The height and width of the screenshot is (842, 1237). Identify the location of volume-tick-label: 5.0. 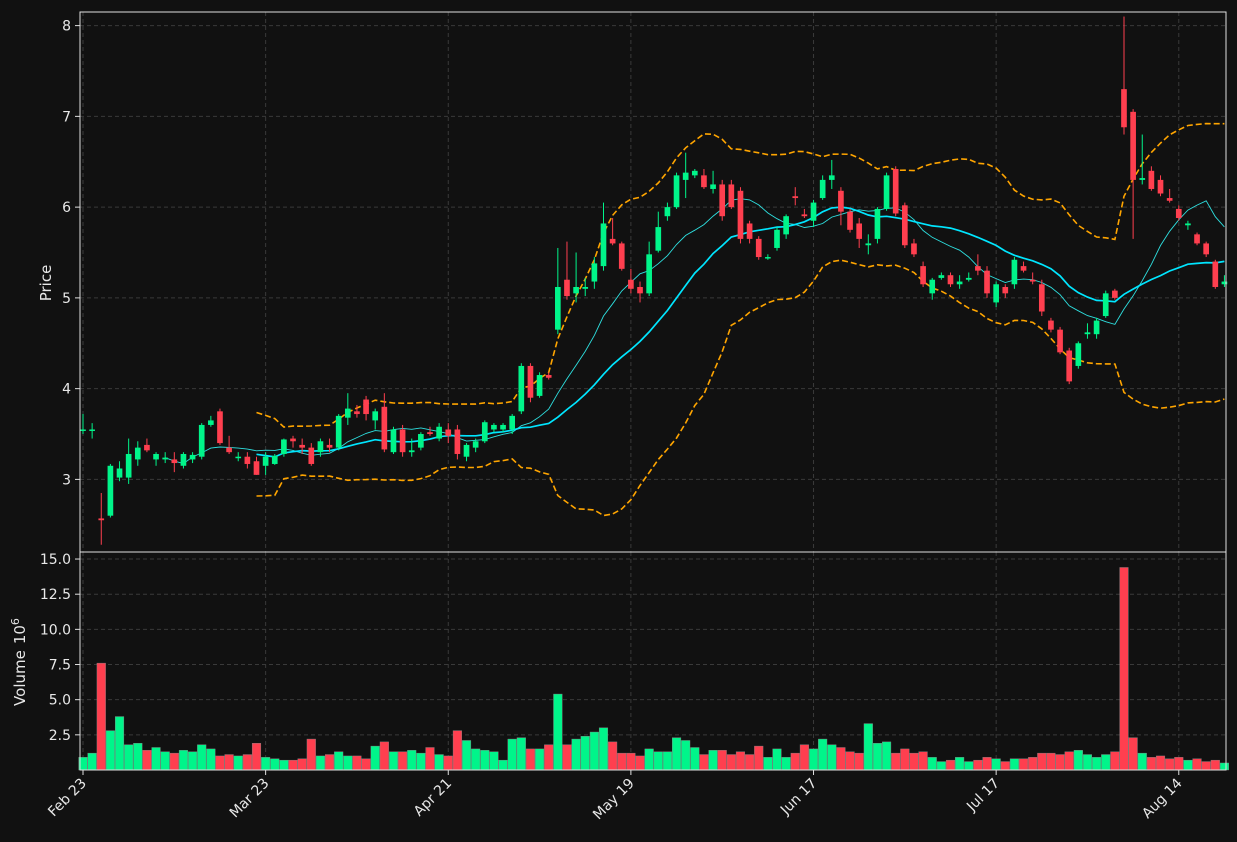
(60, 701).